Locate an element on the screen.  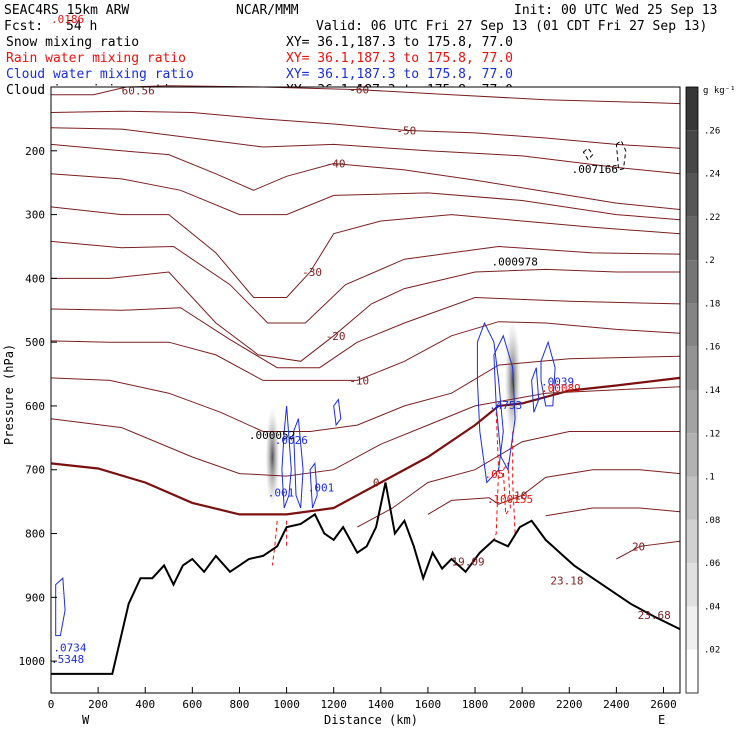
org-title: NCAR/MMM is located at coordinates (267, 10).